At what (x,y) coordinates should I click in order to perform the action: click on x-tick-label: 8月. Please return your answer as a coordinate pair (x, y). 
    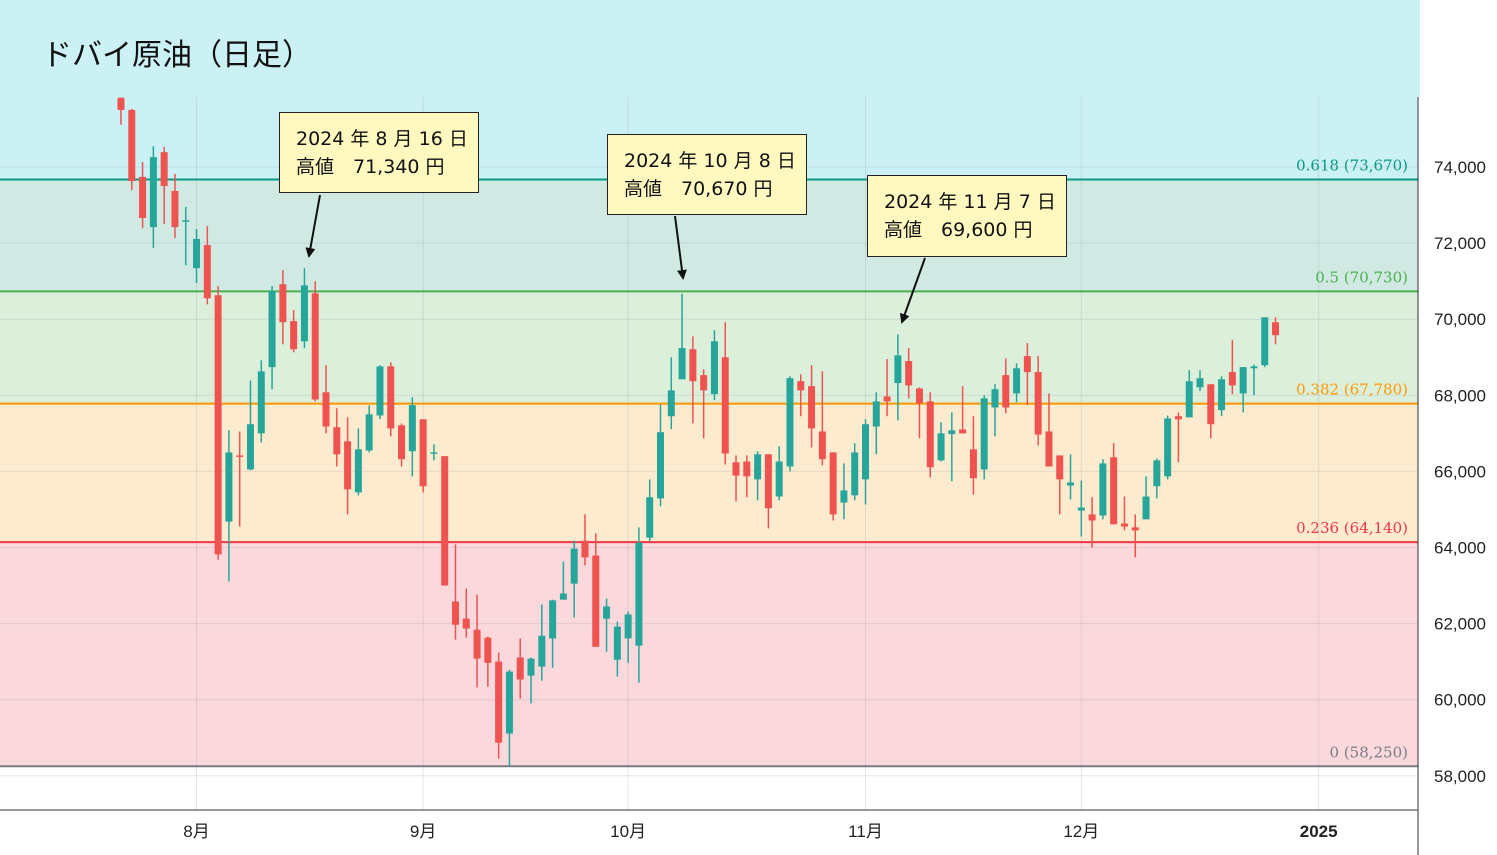
    Looking at the image, I should click on (196, 831).